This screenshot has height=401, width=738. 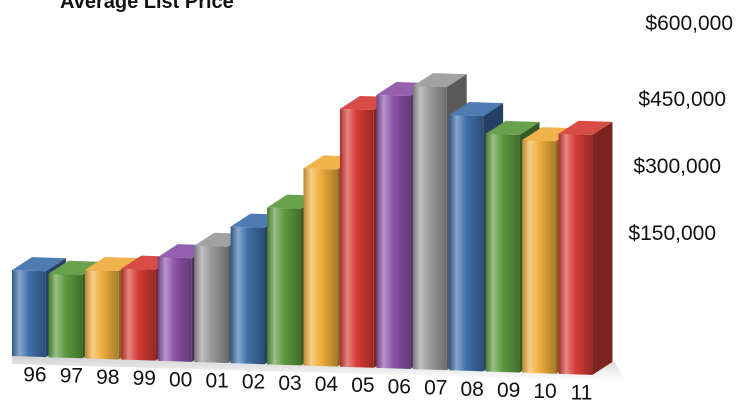 What do you see at coordinates (677, 166) in the screenshot?
I see `y-tick-label: $300,000` at bounding box center [677, 166].